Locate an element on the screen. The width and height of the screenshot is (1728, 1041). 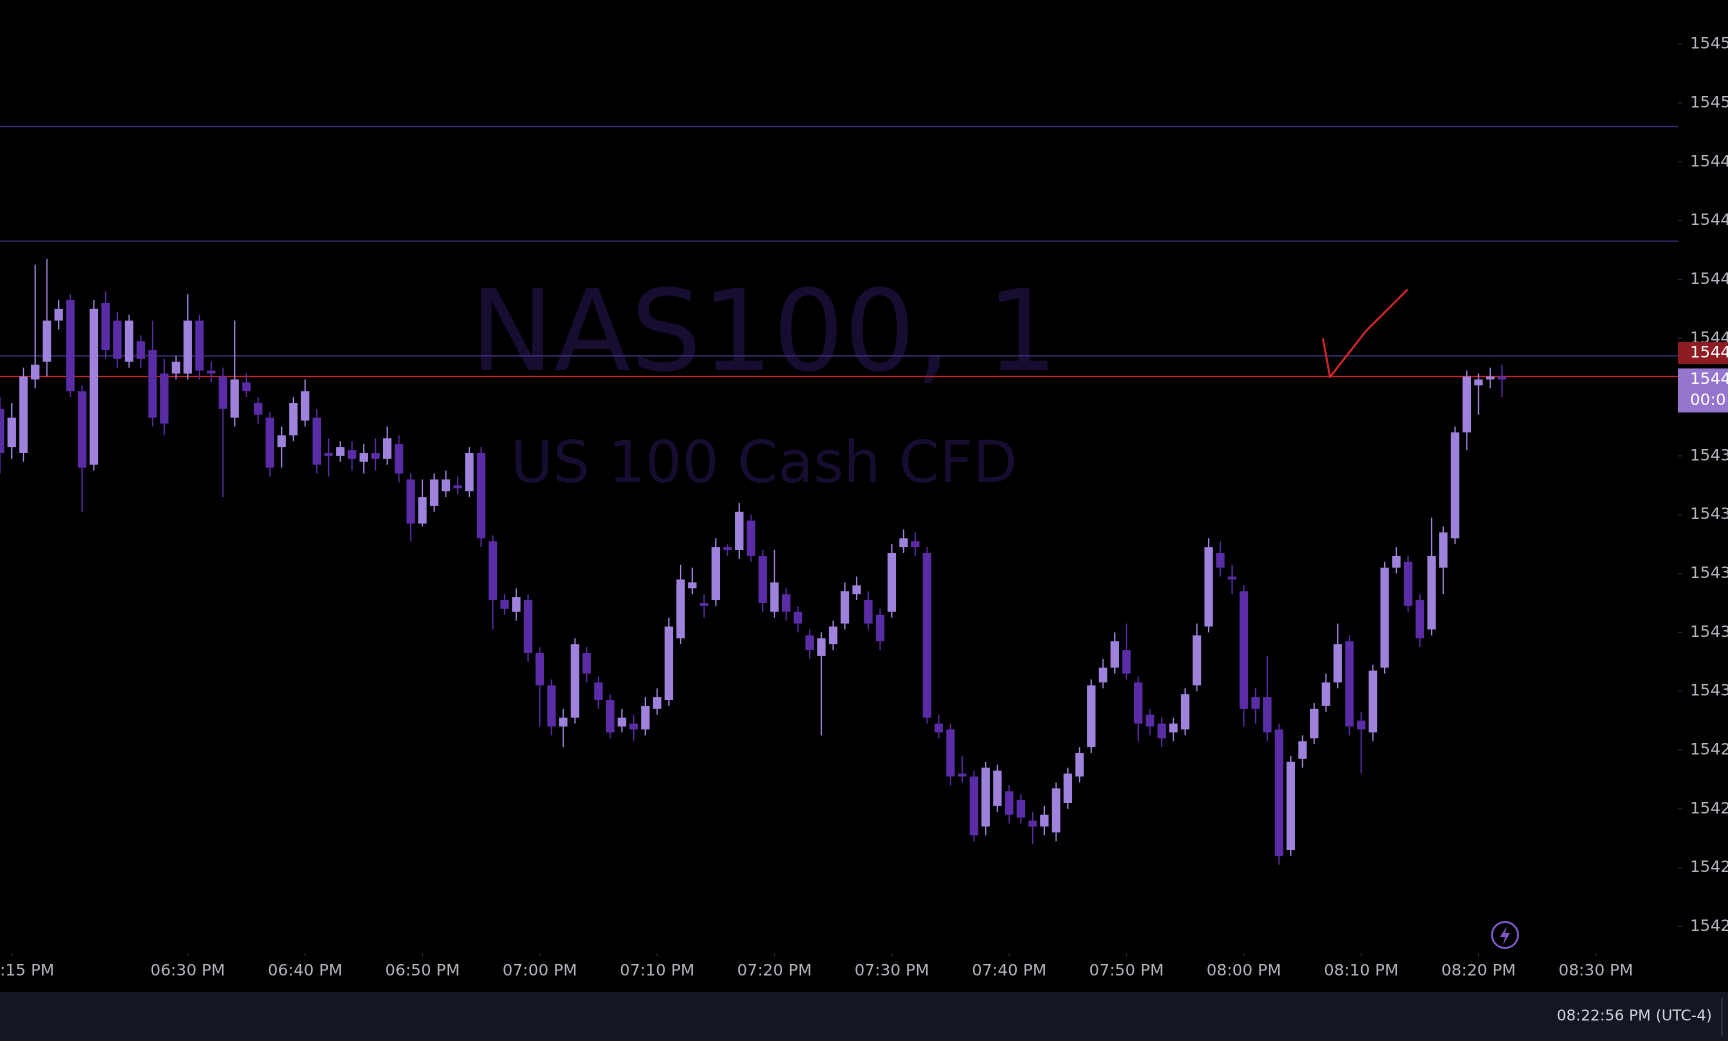
status-bar is located at coordinates (864, 1016).